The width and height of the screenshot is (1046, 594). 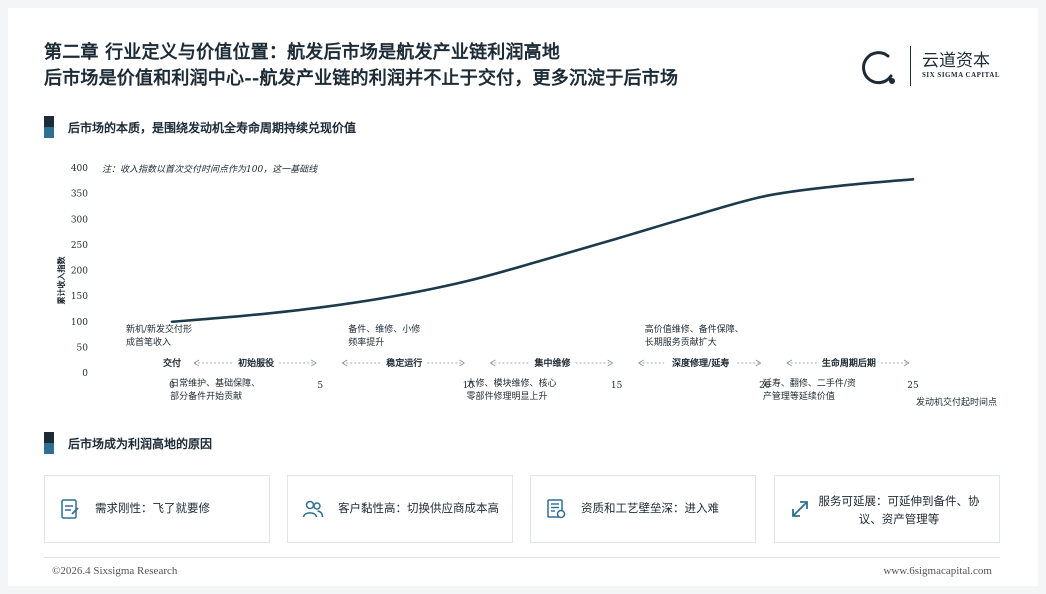 What do you see at coordinates (512, 383) in the screenshot?
I see `annotation-below: 大修、模块维修、核心` at bounding box center [512, 383].